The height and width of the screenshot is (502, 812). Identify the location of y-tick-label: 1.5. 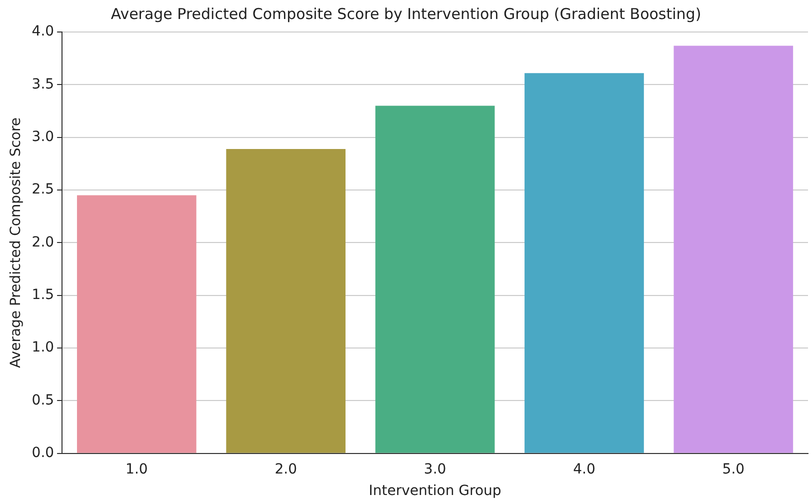
(43, 295).